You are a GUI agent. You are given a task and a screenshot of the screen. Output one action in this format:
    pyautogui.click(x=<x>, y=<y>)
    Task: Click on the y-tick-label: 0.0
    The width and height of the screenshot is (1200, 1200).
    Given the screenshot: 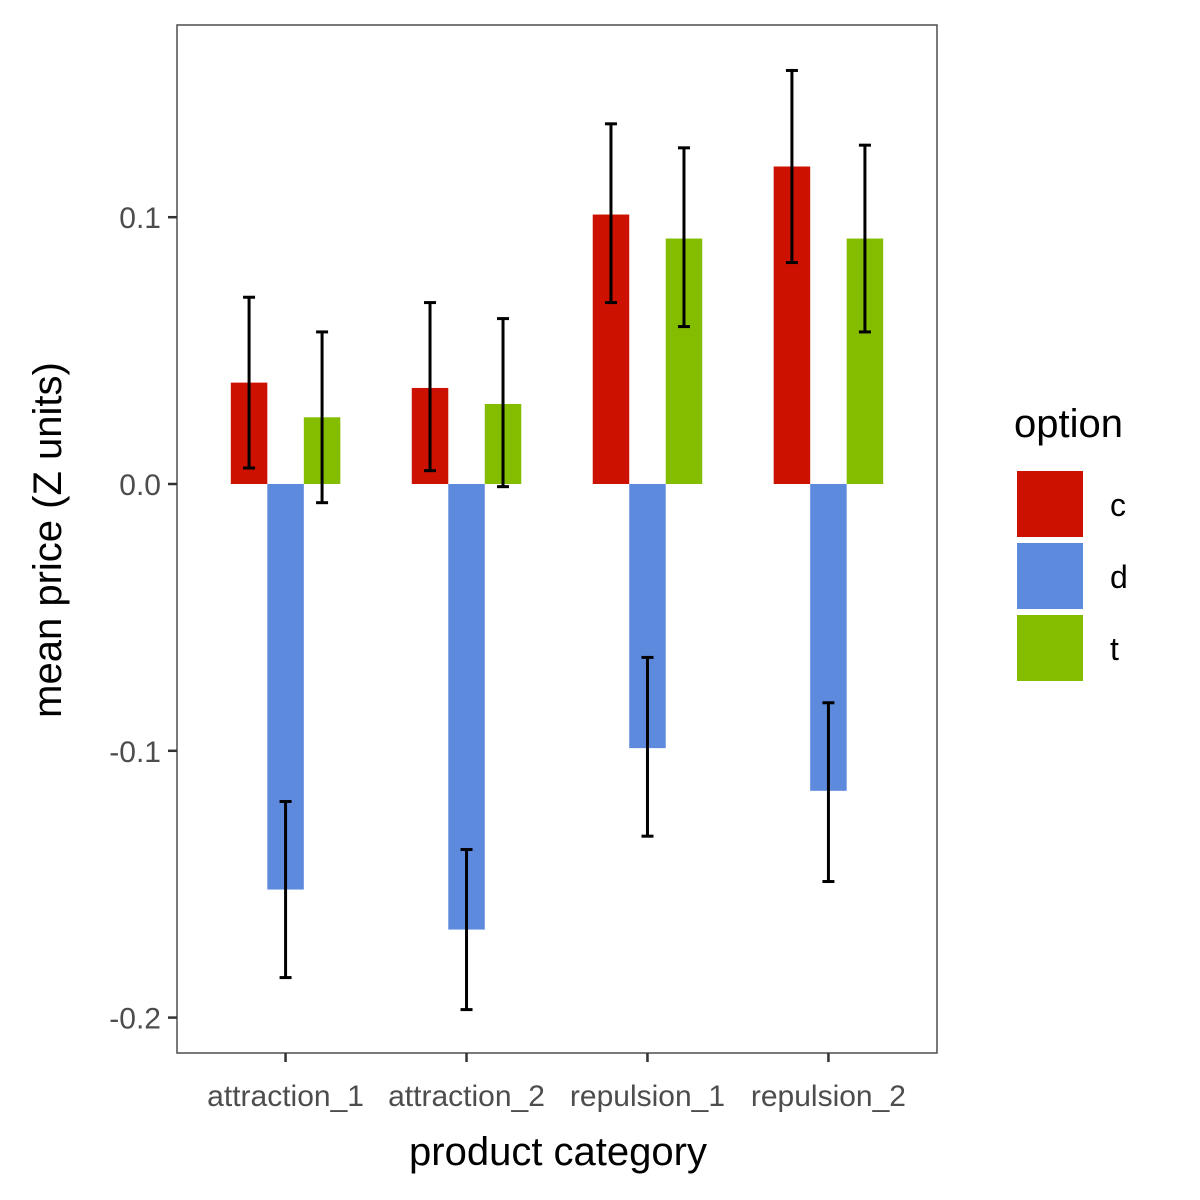 What is the action you would take?
    pyautogui.click(x=140, y=485)
    